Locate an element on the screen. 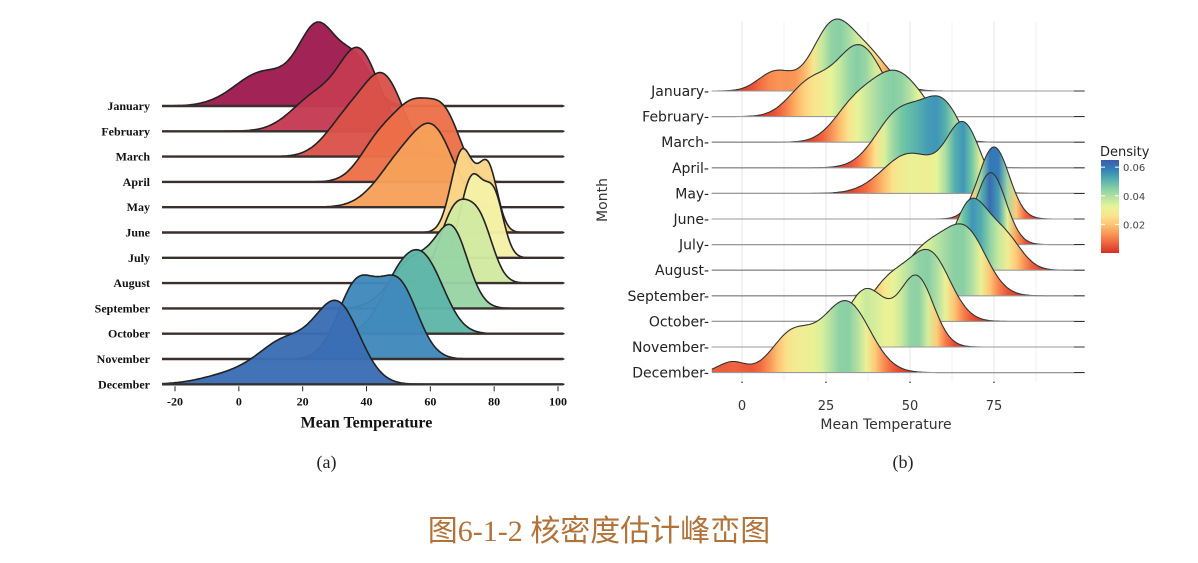 The width and height of the screenshot is (1198, 563). ridge-b-october is located at coordinates (898, 285).